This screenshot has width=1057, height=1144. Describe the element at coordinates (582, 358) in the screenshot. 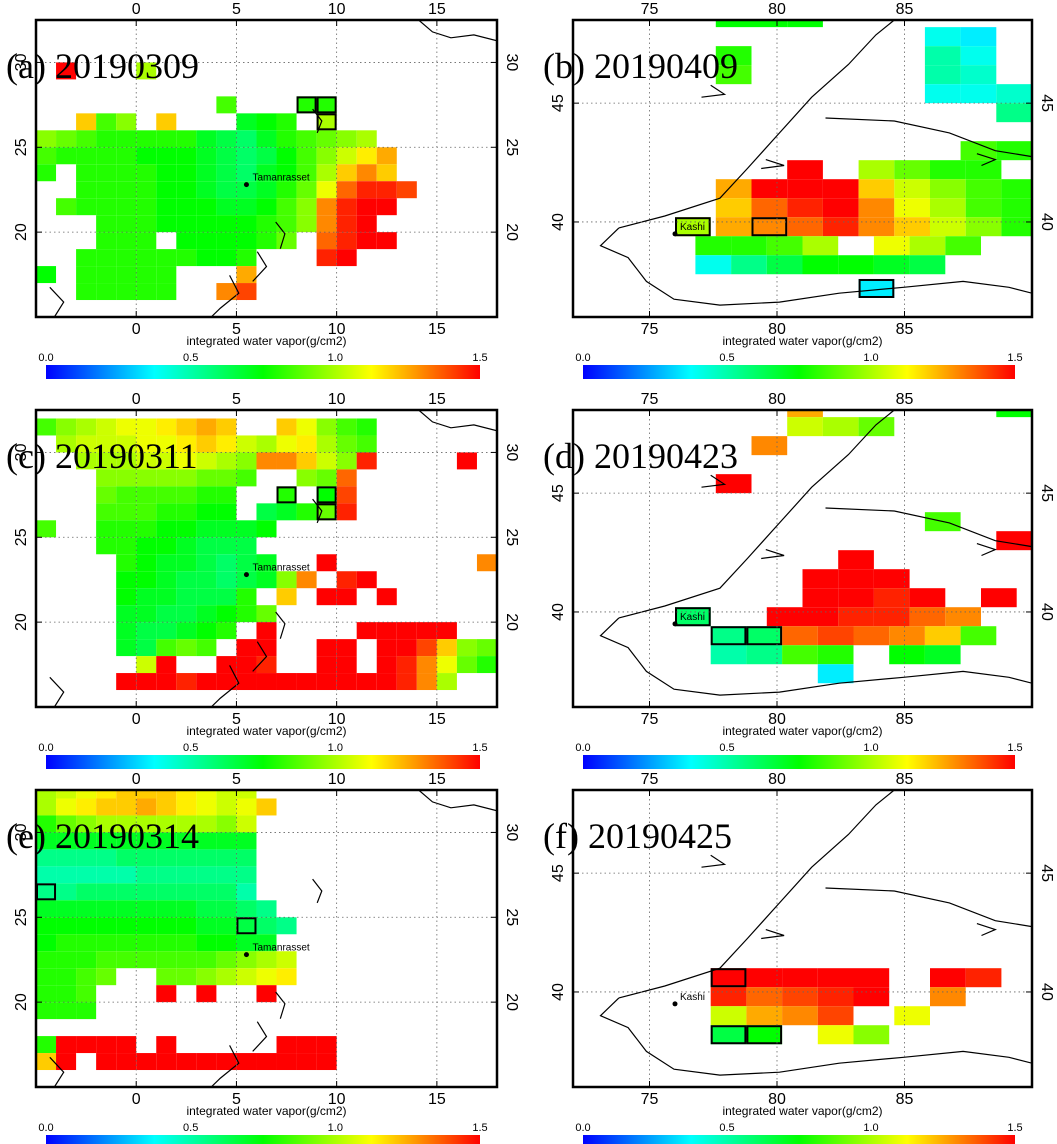

I see `colorbar-tick-label: 0.0` at that location.